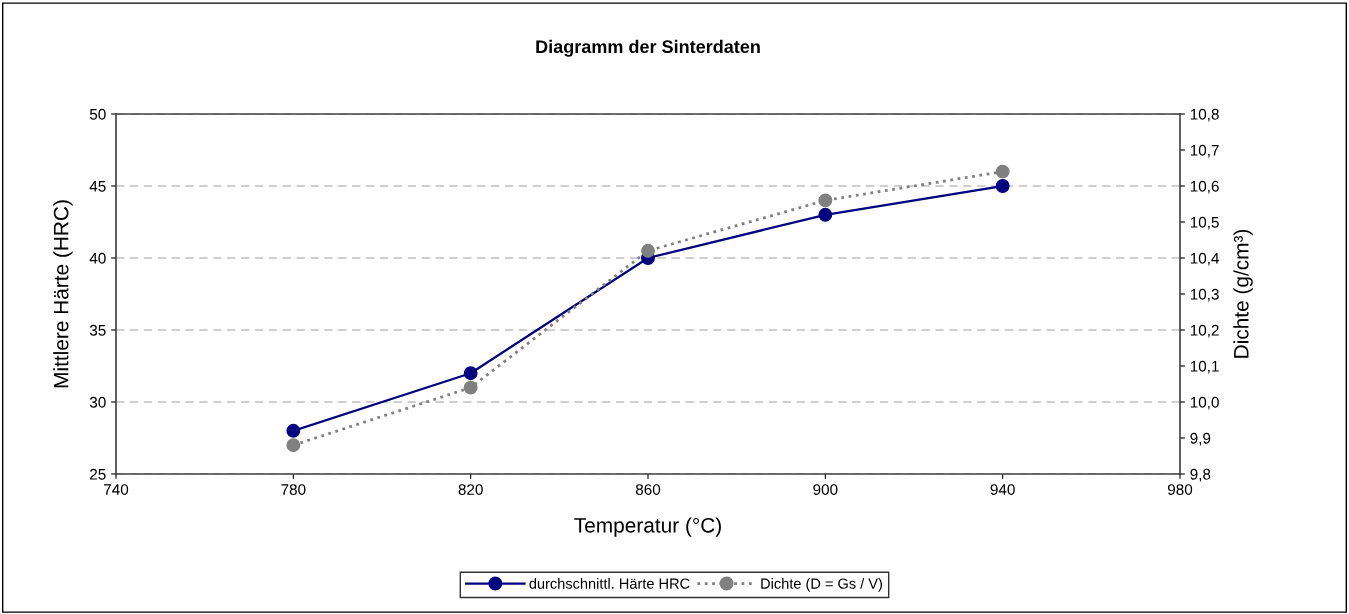 The image size is (1349, 614). What do you see at coordinates (825, 489) in the screenshot?
I see `x-tick-label: 900` at bounding box center [825, 489].